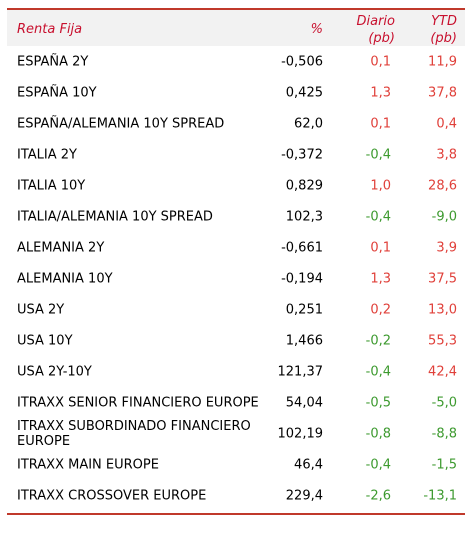 The width and height of the screenshot is (472, 534). Describe the element at coordinates (378, 495) in the screenshot. I see `row-daily-change: -2,6` at that location.